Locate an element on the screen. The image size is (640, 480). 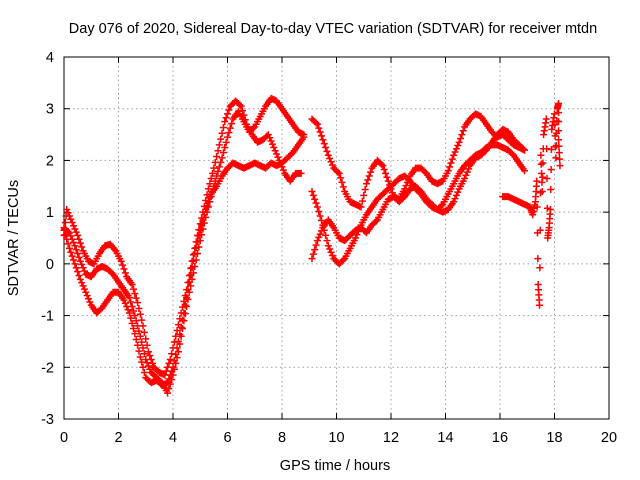
x-tick-label: 4 is located at coordinates (173, 438).